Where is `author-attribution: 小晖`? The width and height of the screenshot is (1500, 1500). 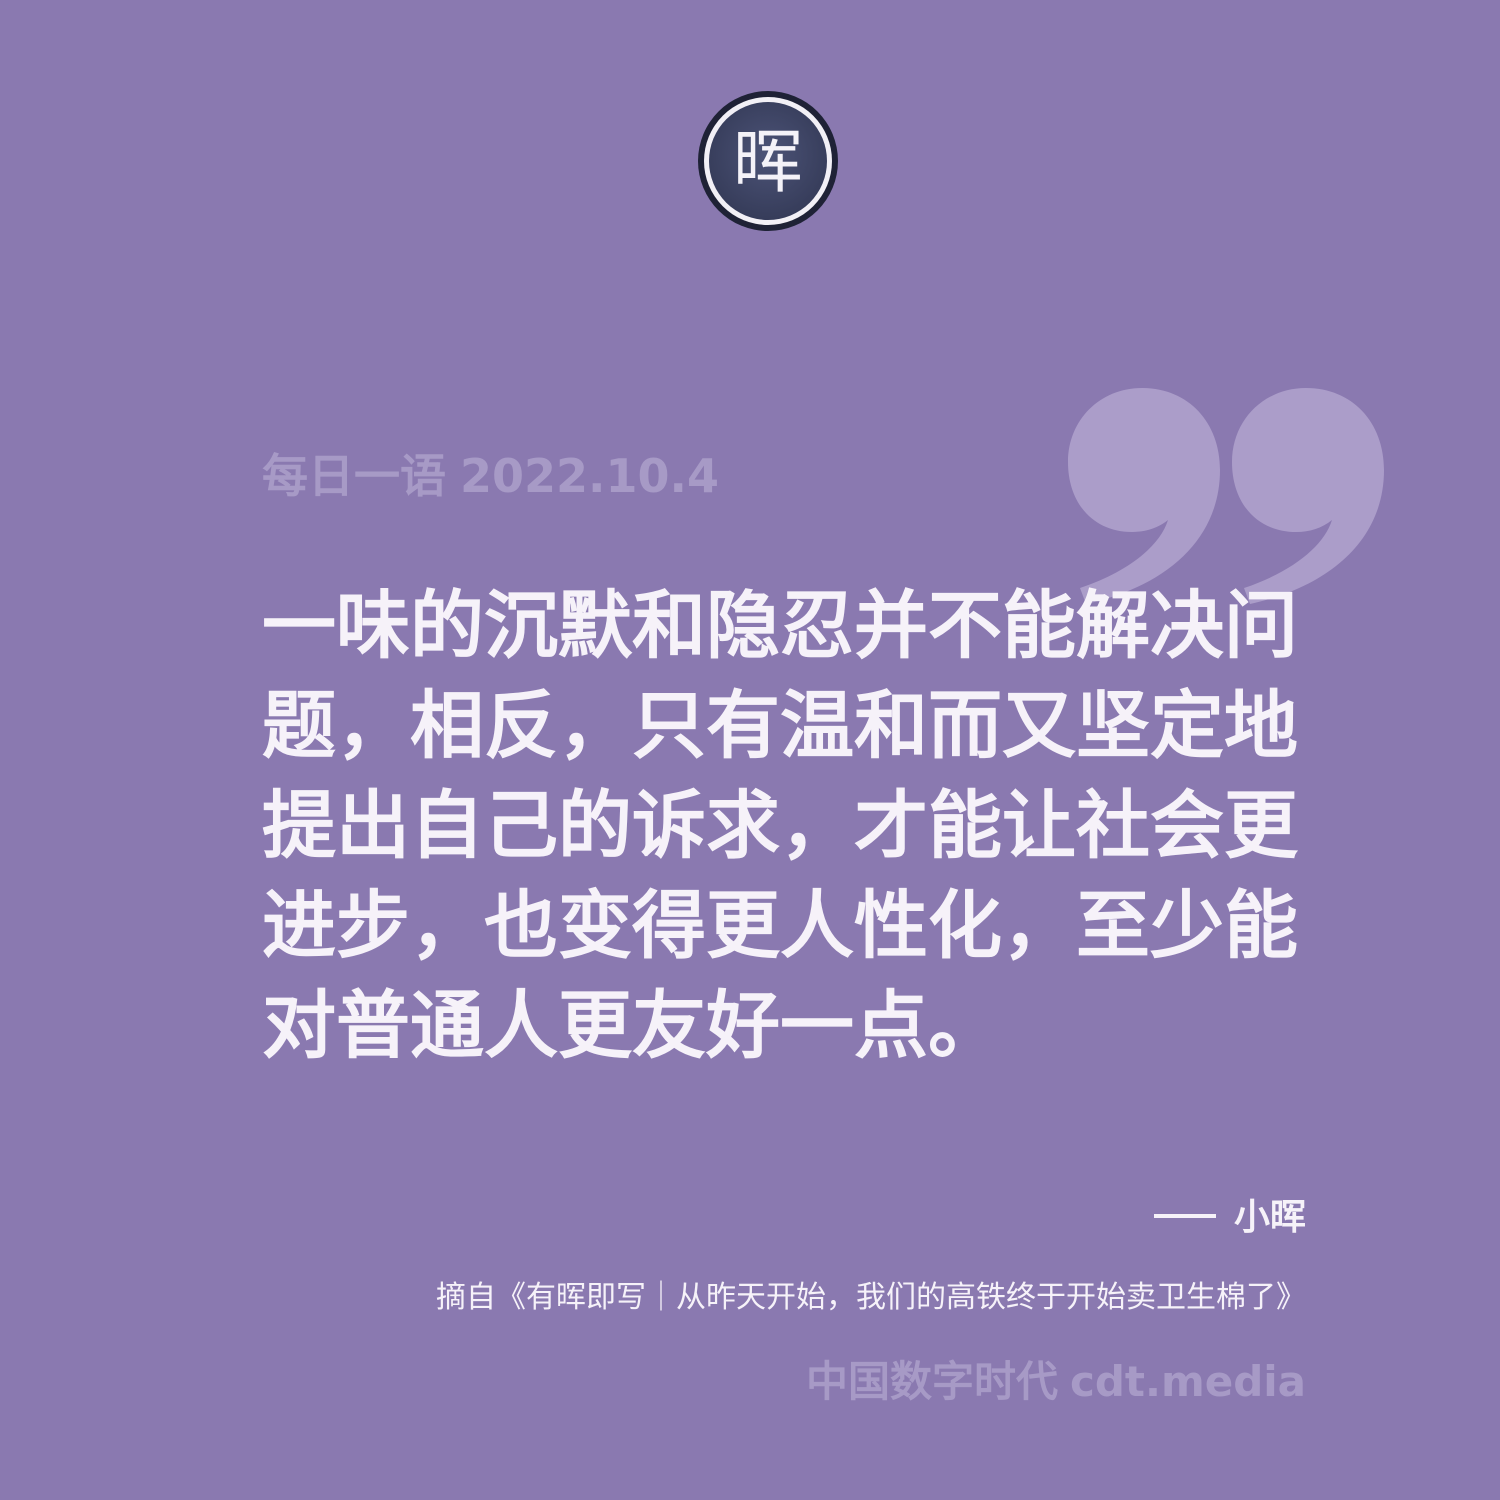 author-attribution: 小晖 is located at coordinates (1229, 1218).